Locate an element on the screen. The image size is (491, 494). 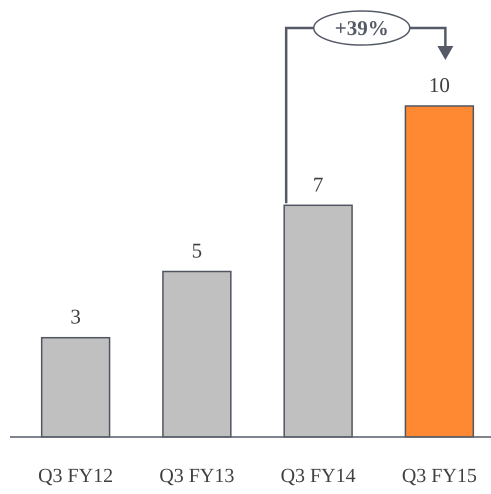
data-label: 5 is located at coordinates (197, 250).